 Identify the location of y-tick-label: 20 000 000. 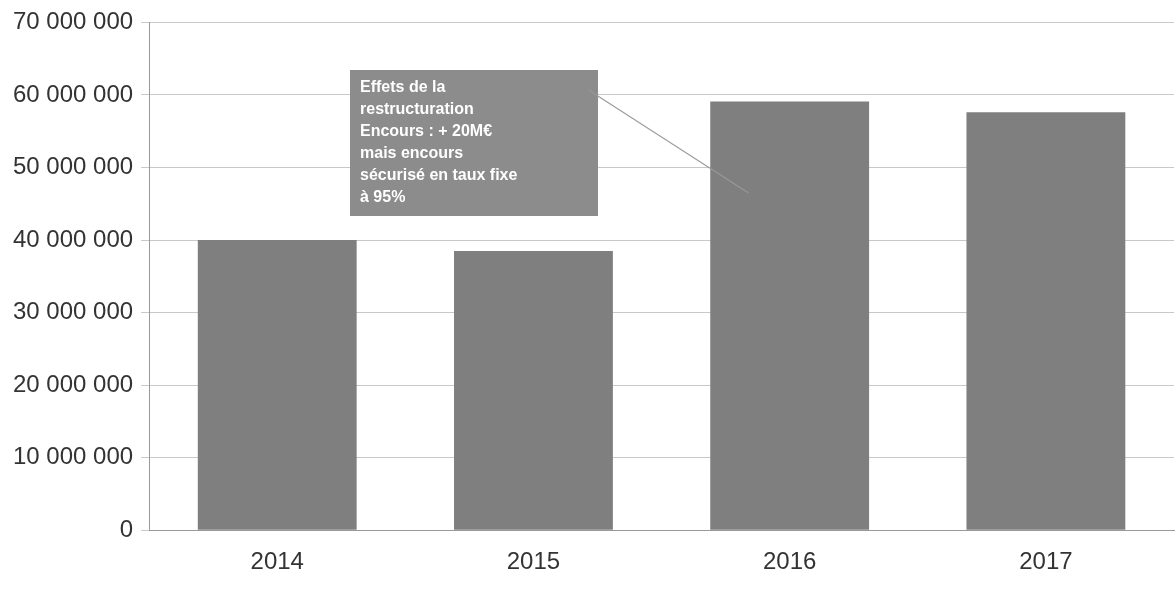
(73, 383).